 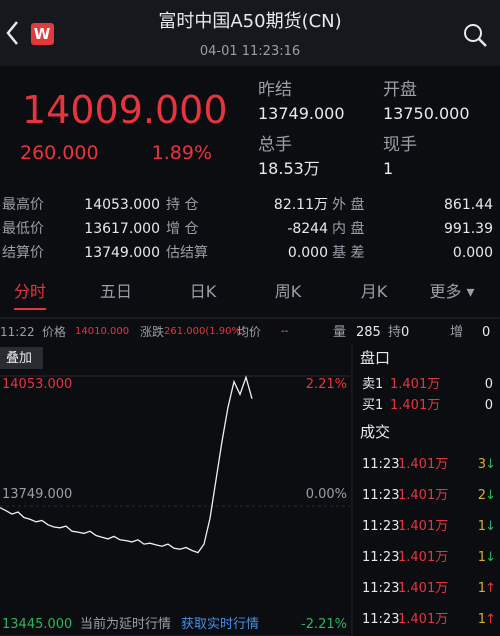 I want to click on stat-cell-label: 持 仓, so click(x=182, y=205).